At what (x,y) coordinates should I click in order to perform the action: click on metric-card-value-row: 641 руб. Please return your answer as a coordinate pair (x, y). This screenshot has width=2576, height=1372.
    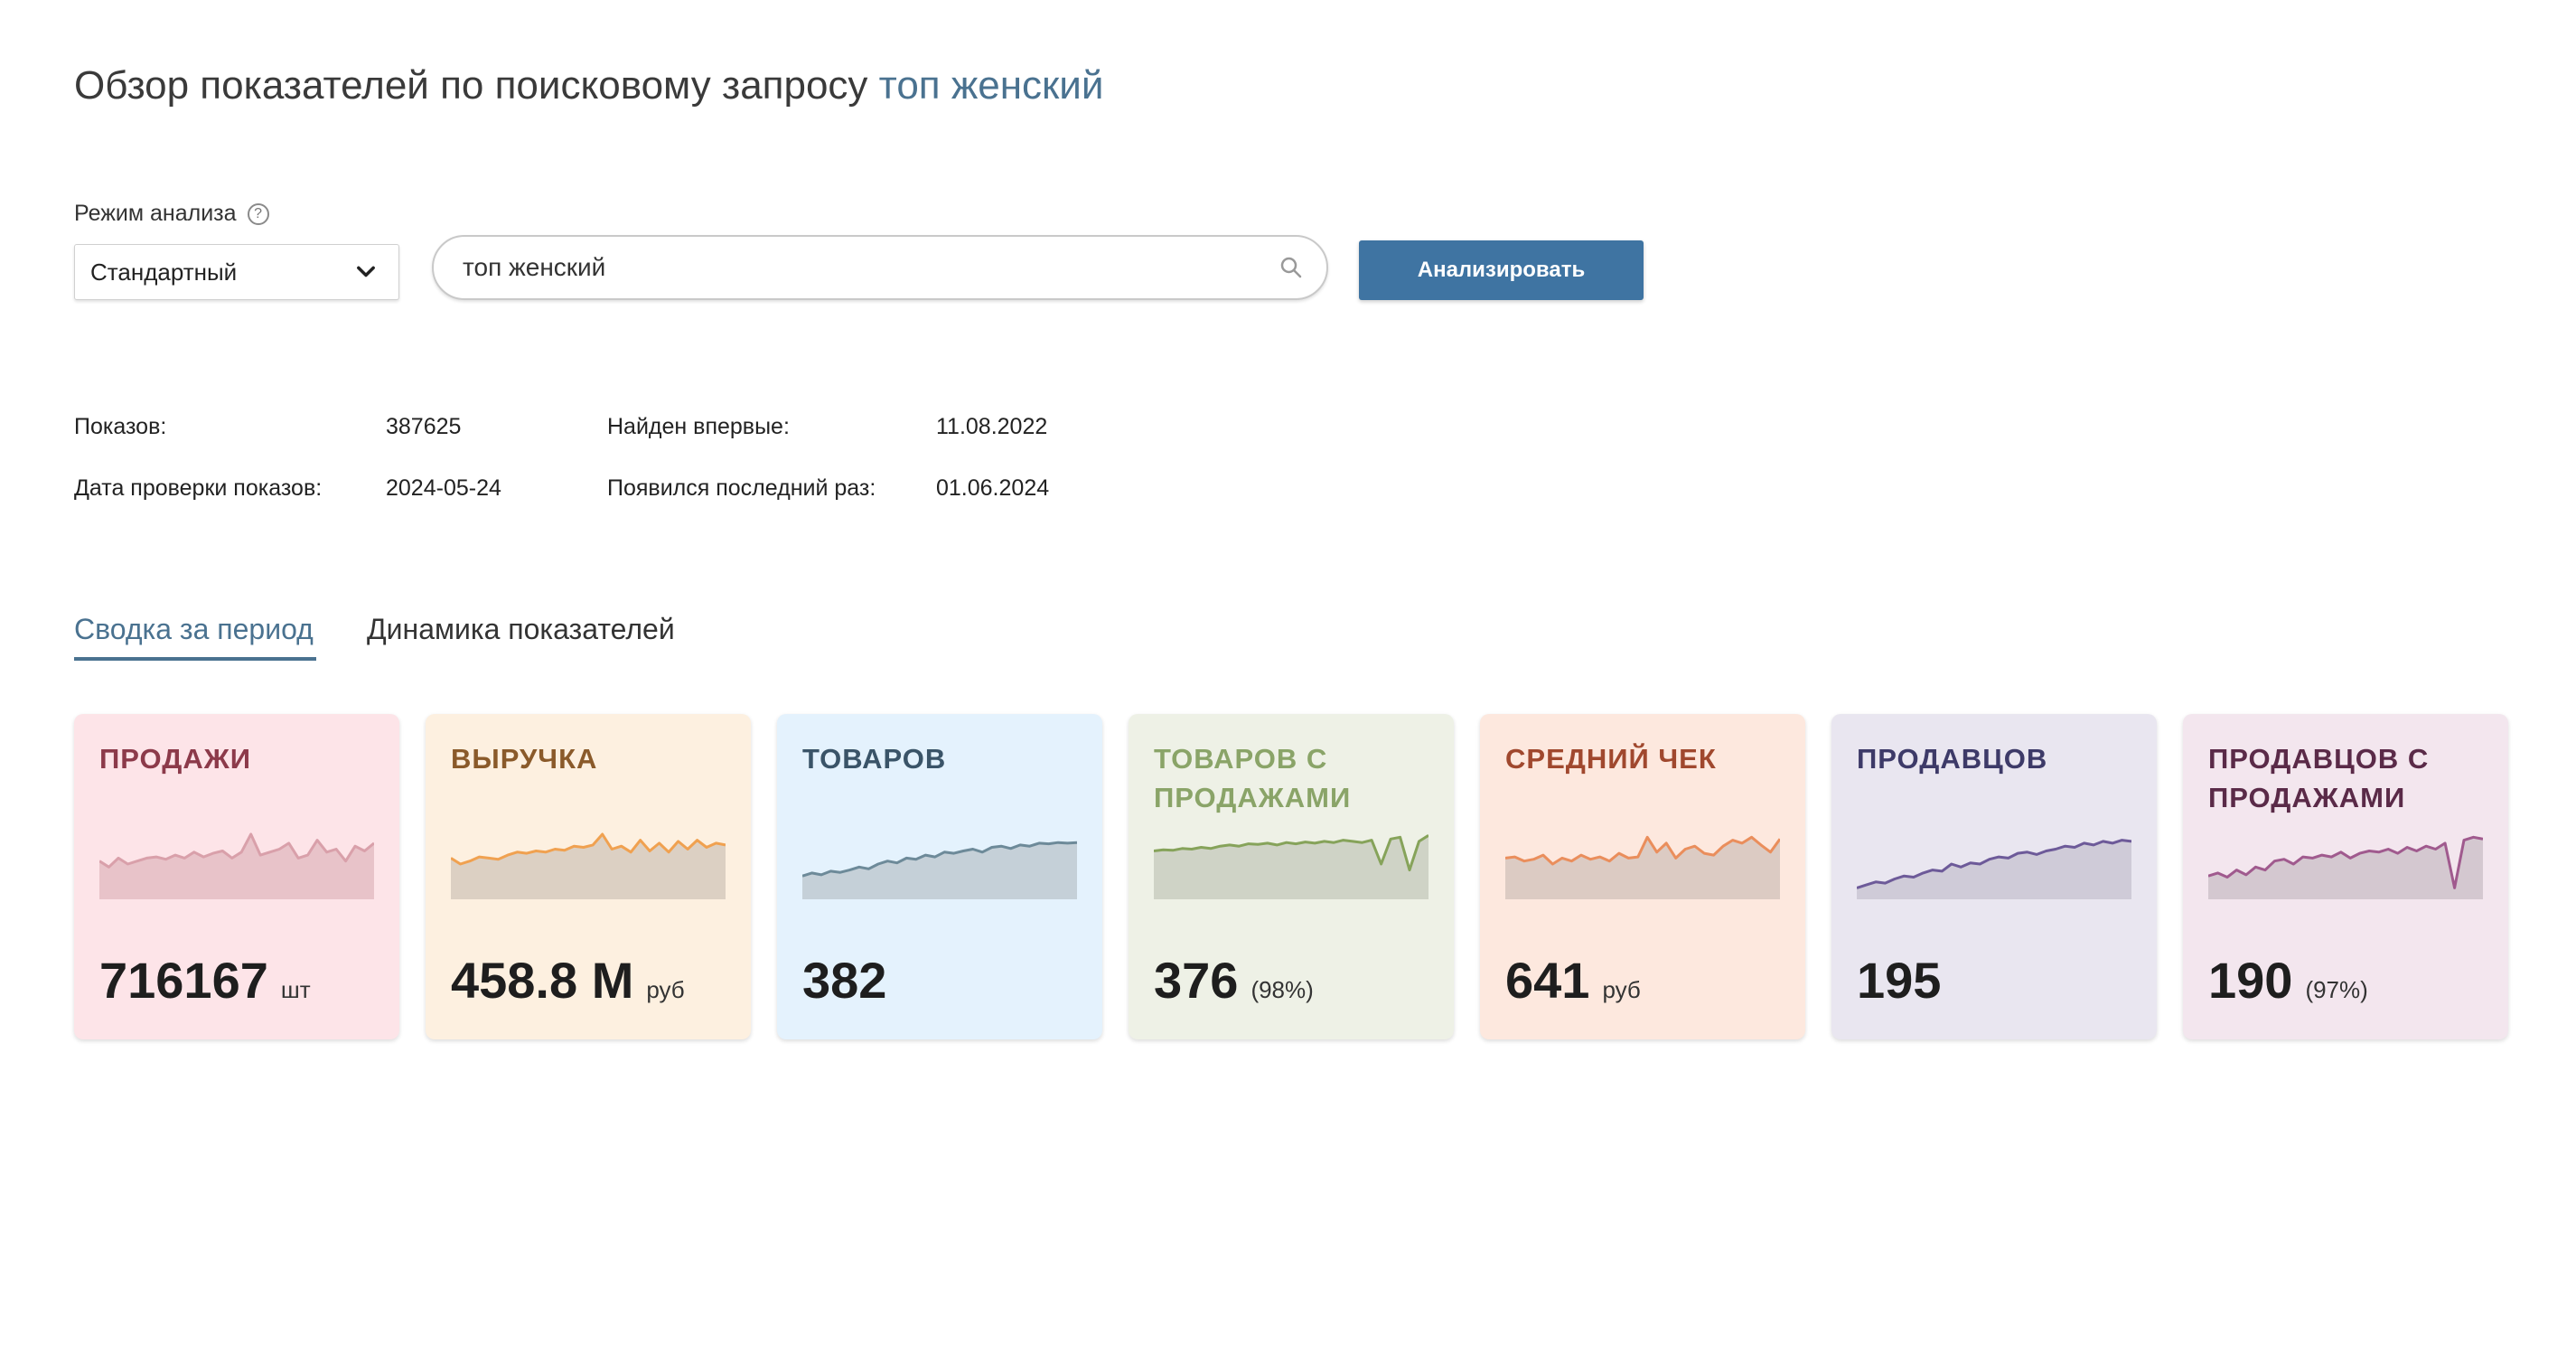
    Looking at the image, I should click on (1573, 980).